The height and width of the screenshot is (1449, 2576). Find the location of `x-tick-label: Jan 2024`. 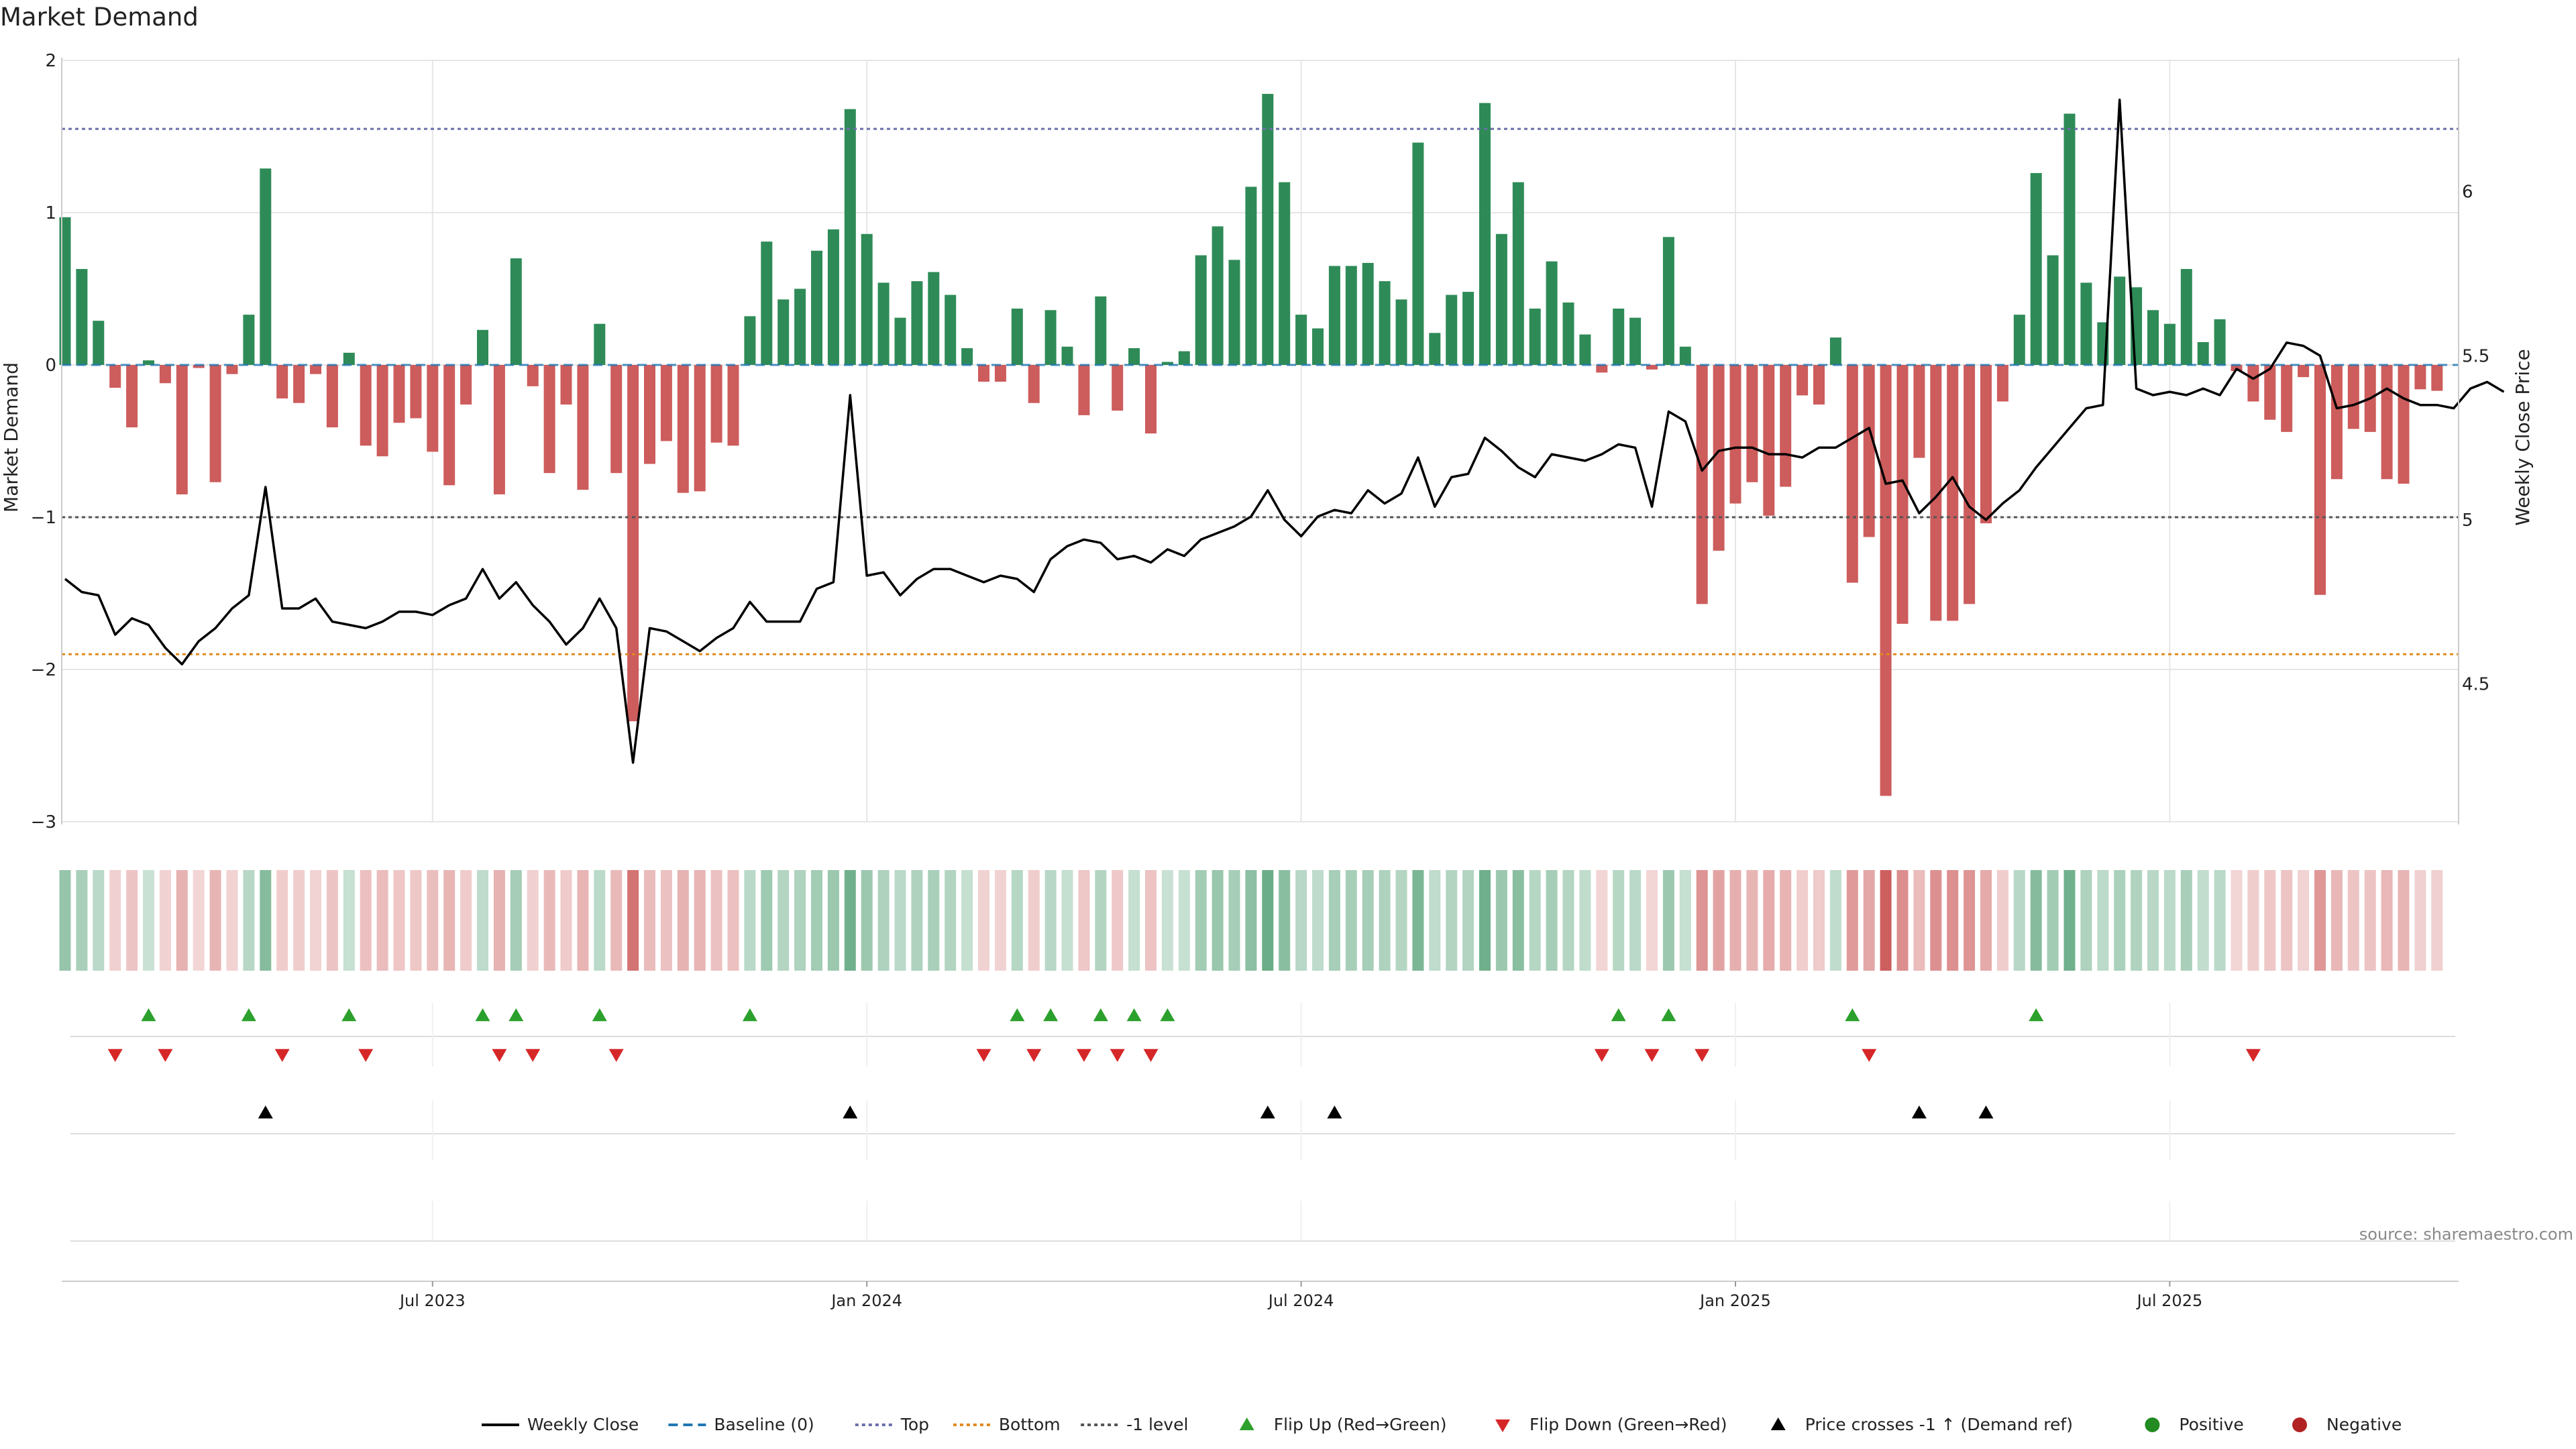

x-tick-label: Jan 2024 is located at coordinates (866, 1300).